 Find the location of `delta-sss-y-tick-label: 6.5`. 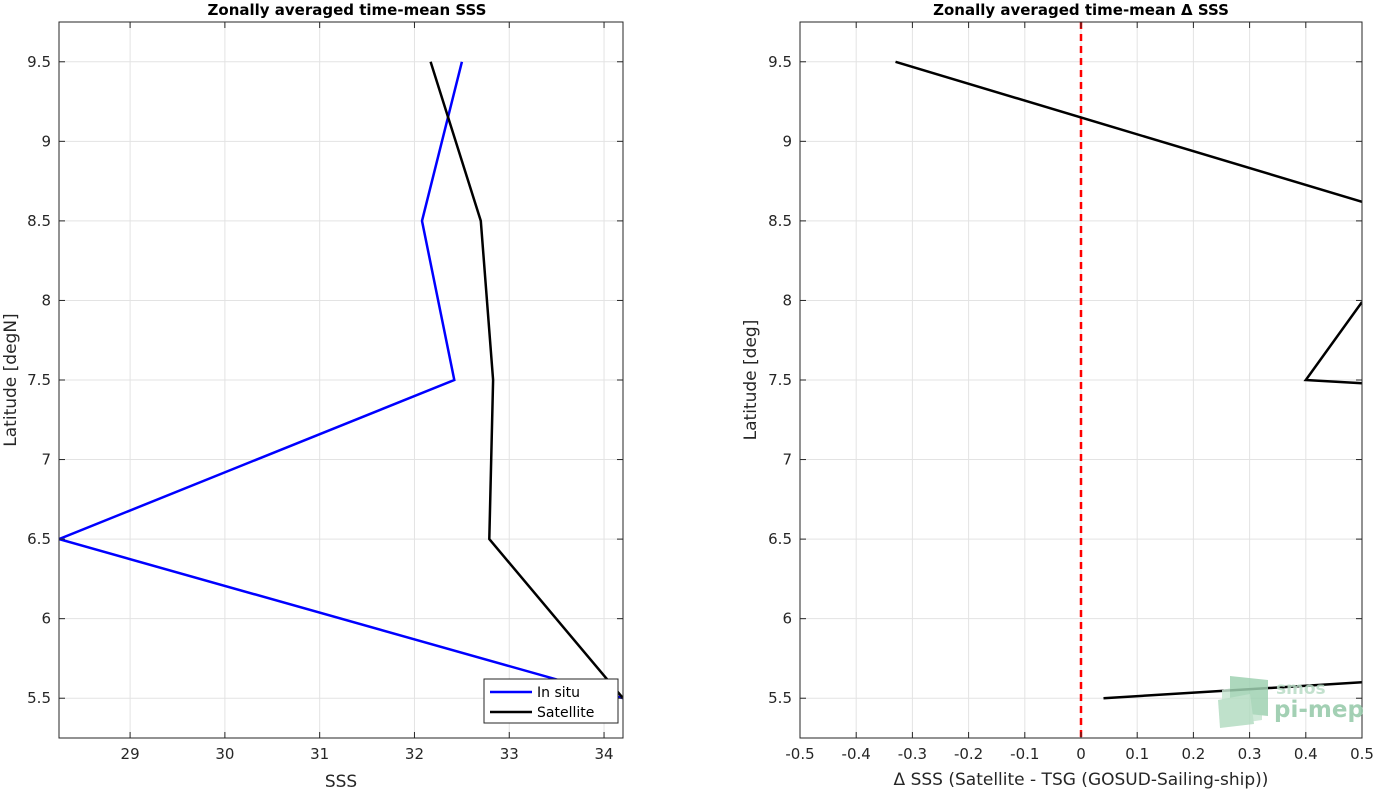

delta-sss-y-tick-label: 6.5 is located at coordinates (780, 539).